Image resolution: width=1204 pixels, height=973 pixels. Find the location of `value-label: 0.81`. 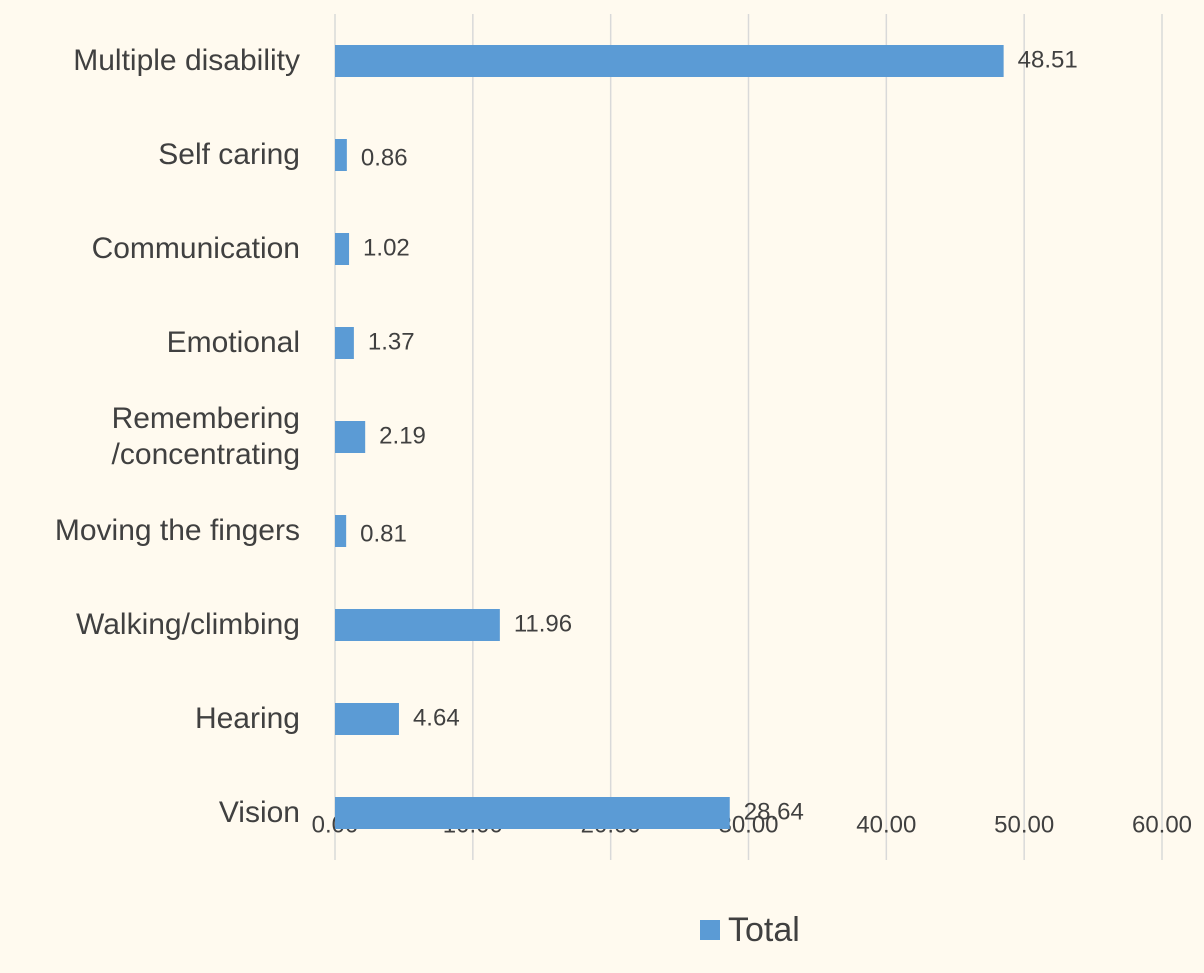

value-label: 0.81 is located at coordinates (383, 533).